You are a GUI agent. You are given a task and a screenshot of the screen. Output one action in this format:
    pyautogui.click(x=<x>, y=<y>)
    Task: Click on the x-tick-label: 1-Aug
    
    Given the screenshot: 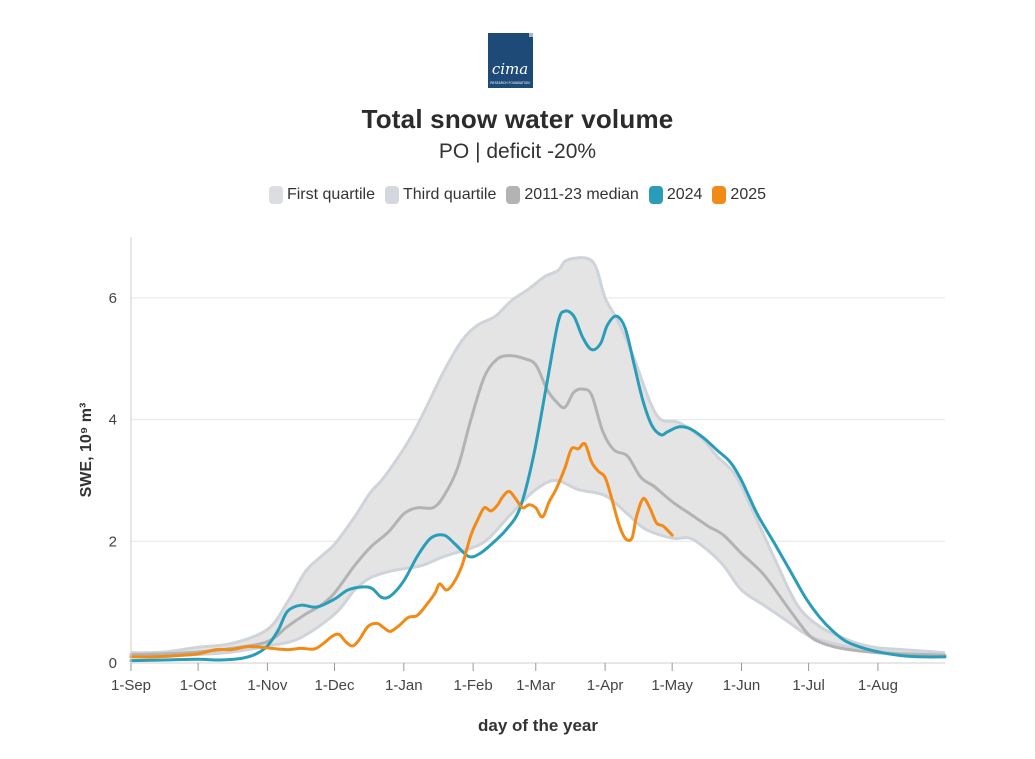 What is the action you would take?
    pyautogui.click(x=878, y=685)
    